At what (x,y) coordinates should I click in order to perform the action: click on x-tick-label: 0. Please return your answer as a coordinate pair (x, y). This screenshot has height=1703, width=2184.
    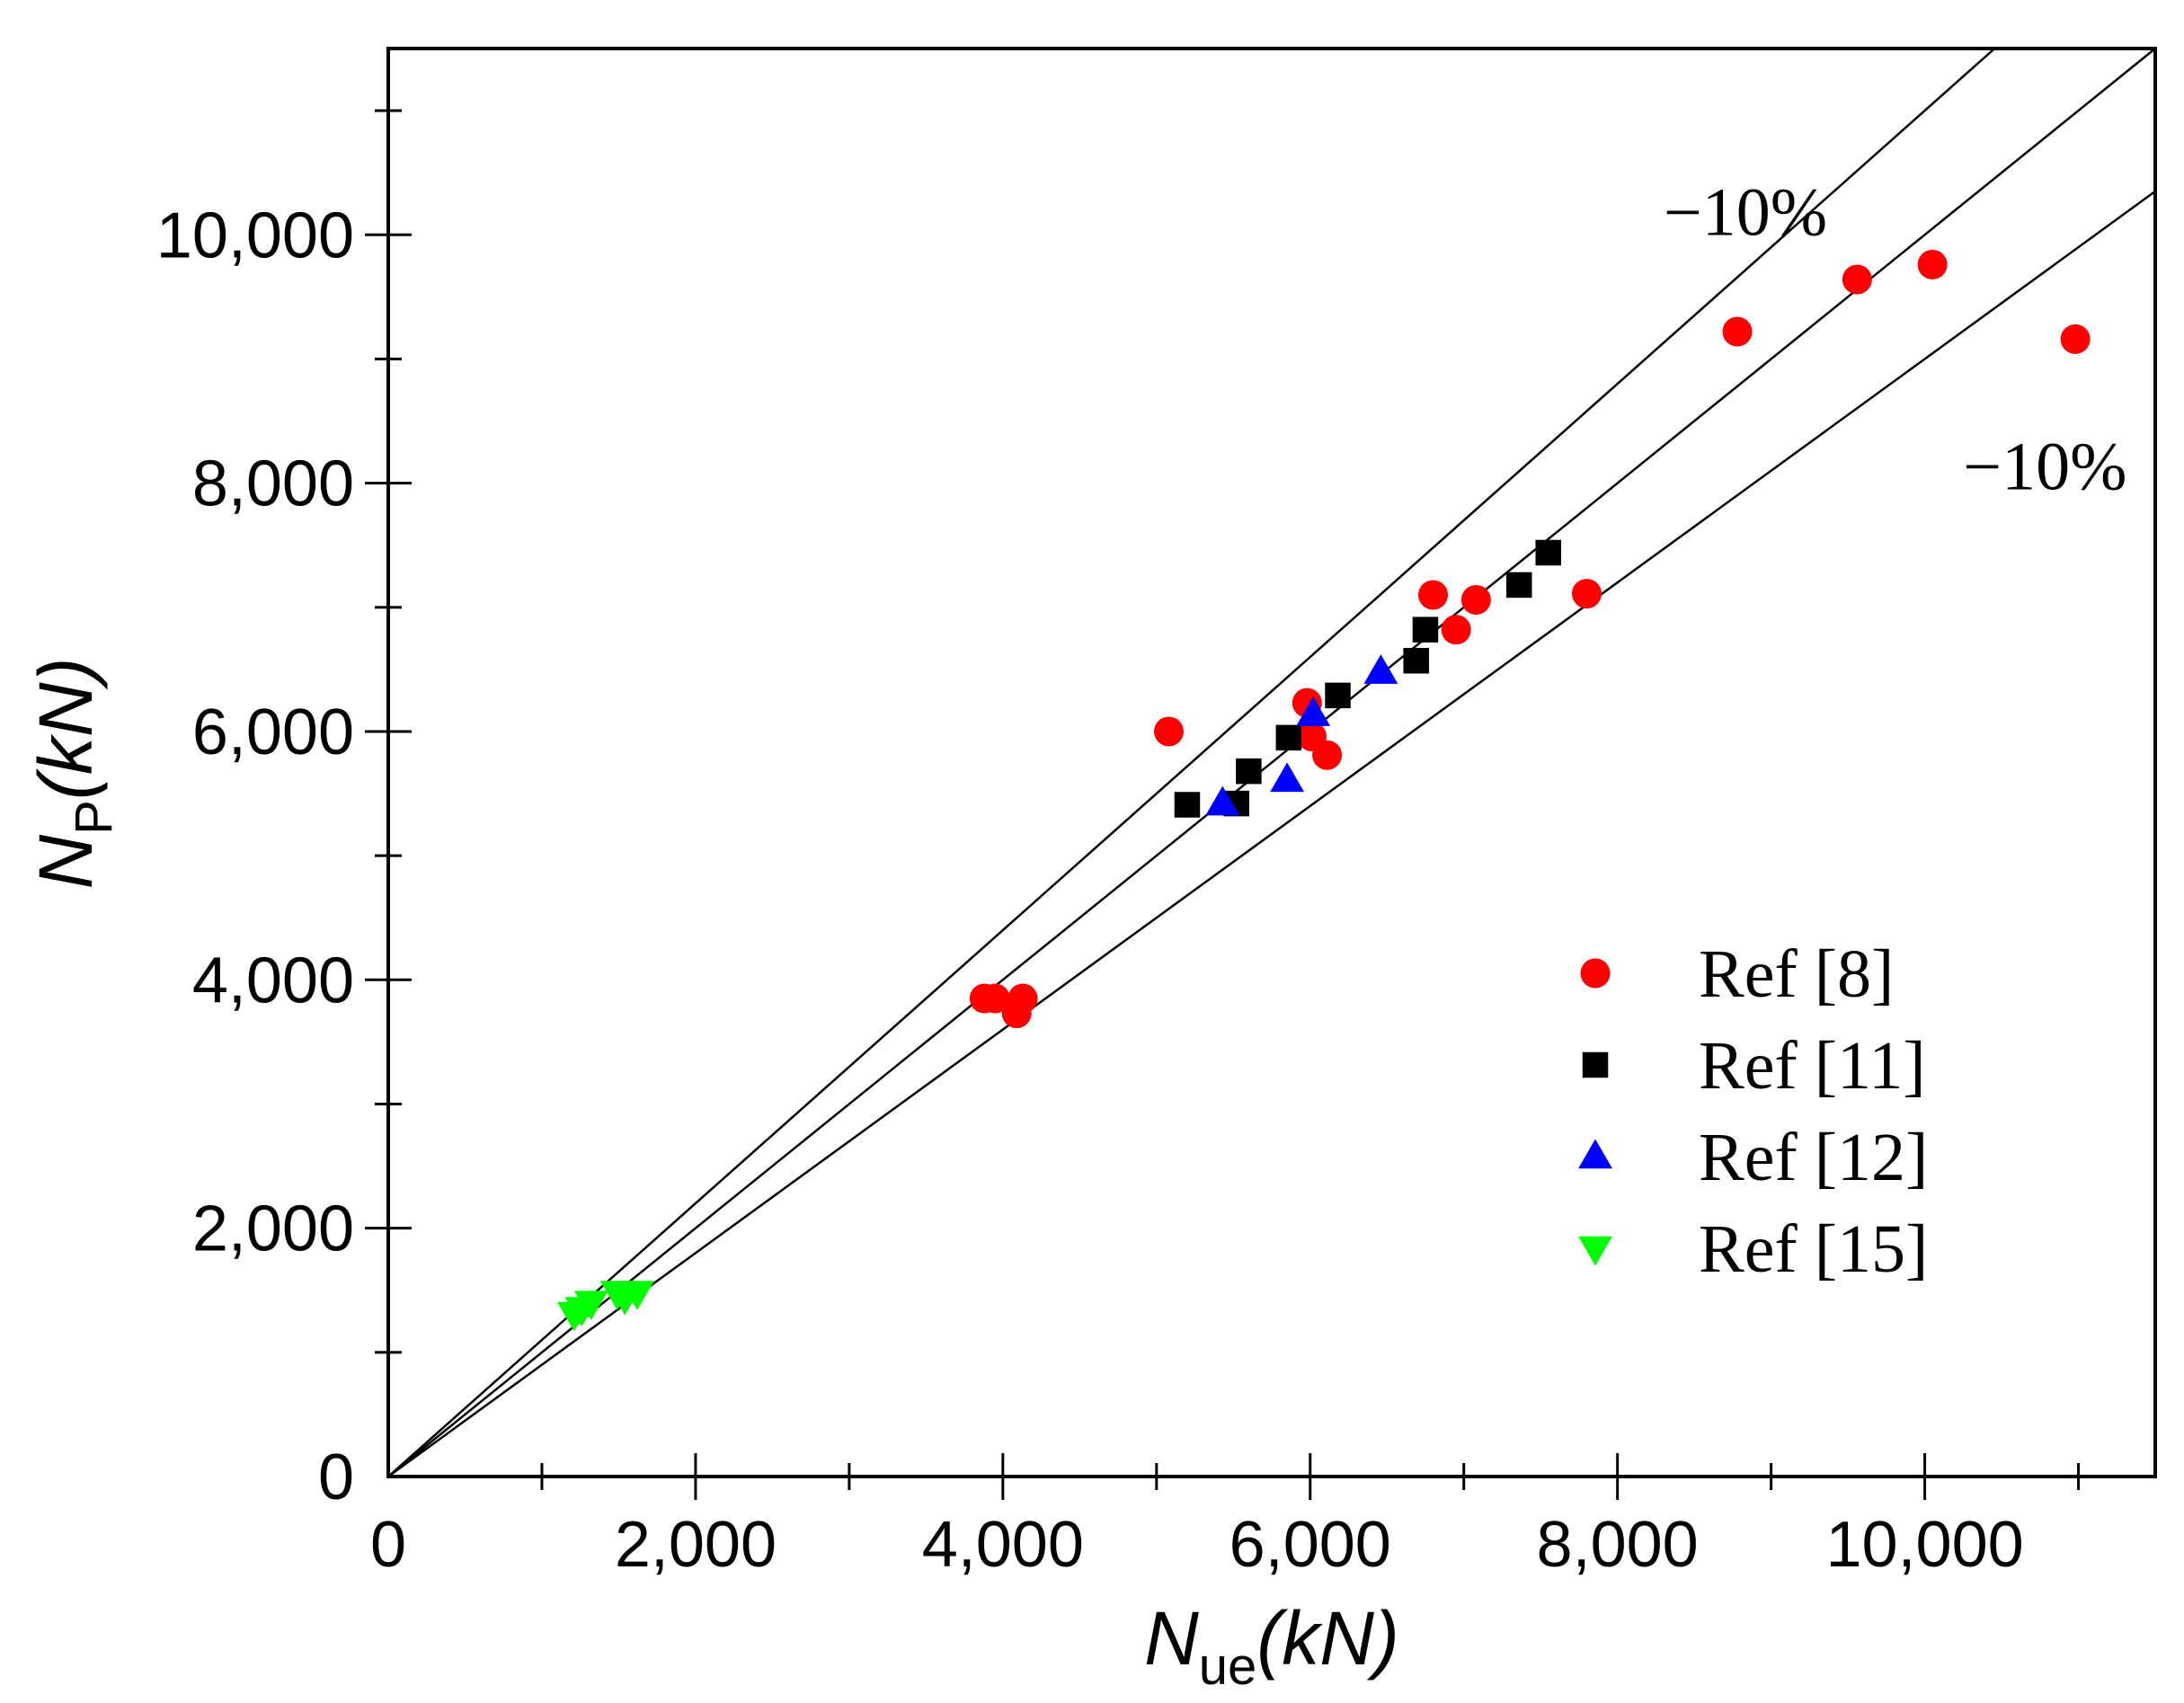
    Looking at the image, I should click on (388, 1545).